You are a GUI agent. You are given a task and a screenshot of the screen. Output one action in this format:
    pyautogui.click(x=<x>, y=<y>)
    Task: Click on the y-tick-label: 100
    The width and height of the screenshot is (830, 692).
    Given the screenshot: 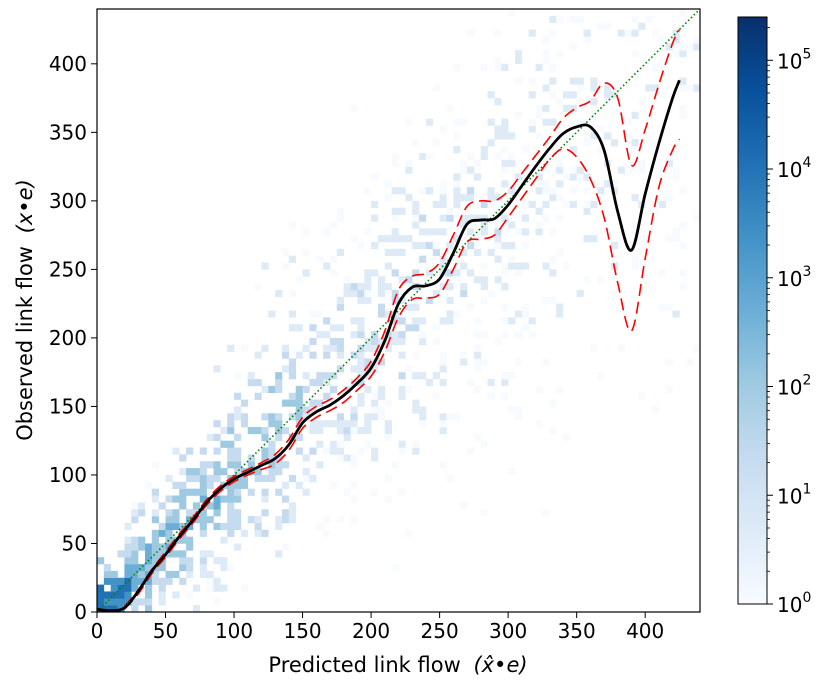 What is the action you would take?
    pyautogui.click(x=68, y=475)
    